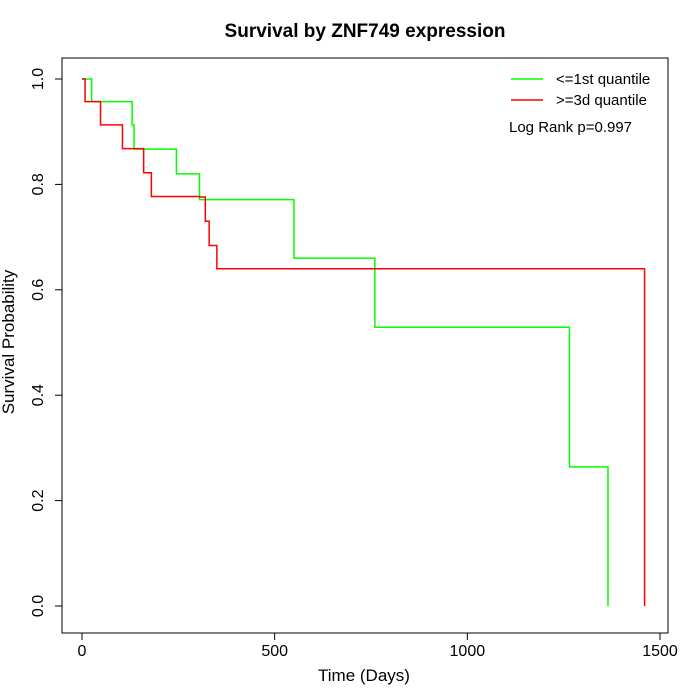 This screenshot has height=700, width=700. What do you see at coordinates (38, 184) in the screenshot?
I see `y-tick-label: 0.8` at bounding box center [38, 184].